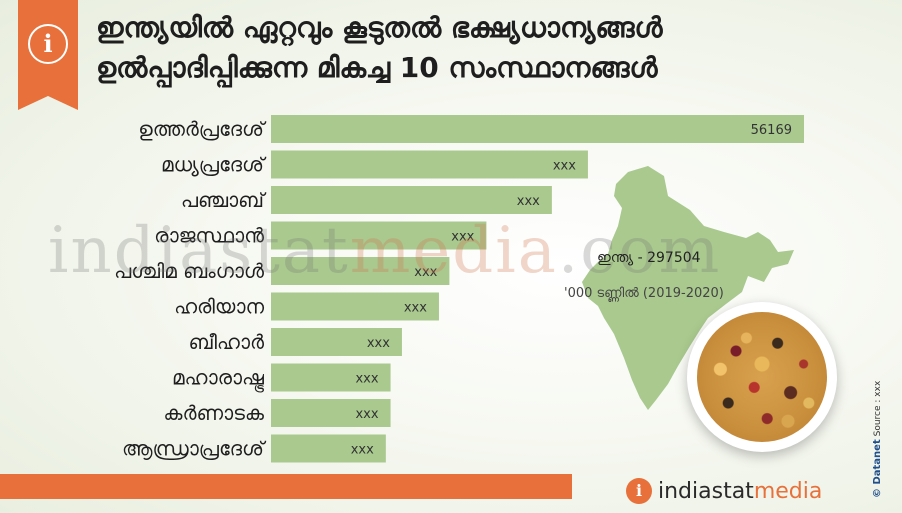 The height and width of the screenshot is (513, 902). I want to click on logo-i-icon: i, so click(639, 491).